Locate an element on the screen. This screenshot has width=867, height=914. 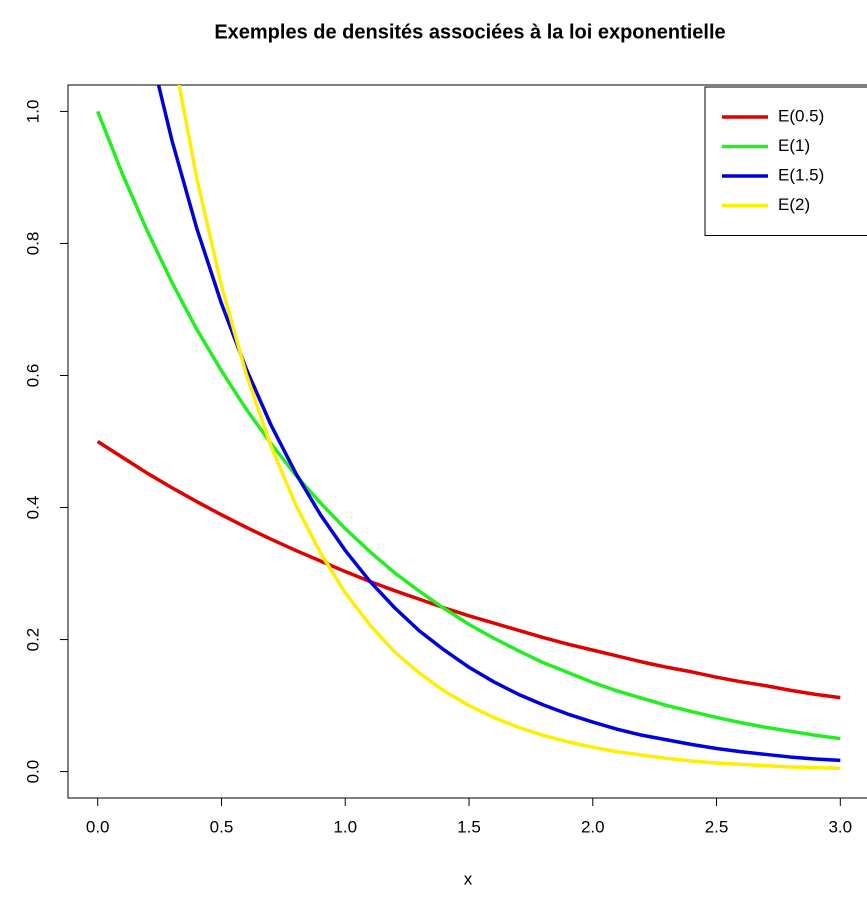
x-axis-title: x is located at coordinates (468, 878).